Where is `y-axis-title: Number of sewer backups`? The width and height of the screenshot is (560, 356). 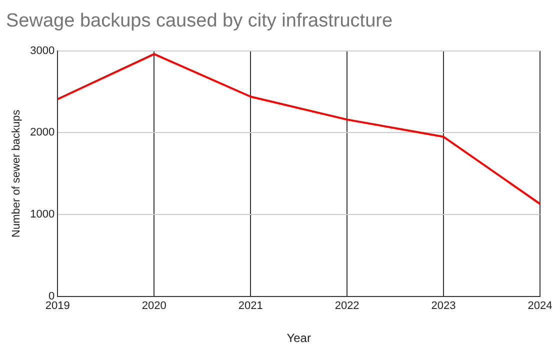 y-axis-title: Number of sewer backups is located at coordinates (16, 173).